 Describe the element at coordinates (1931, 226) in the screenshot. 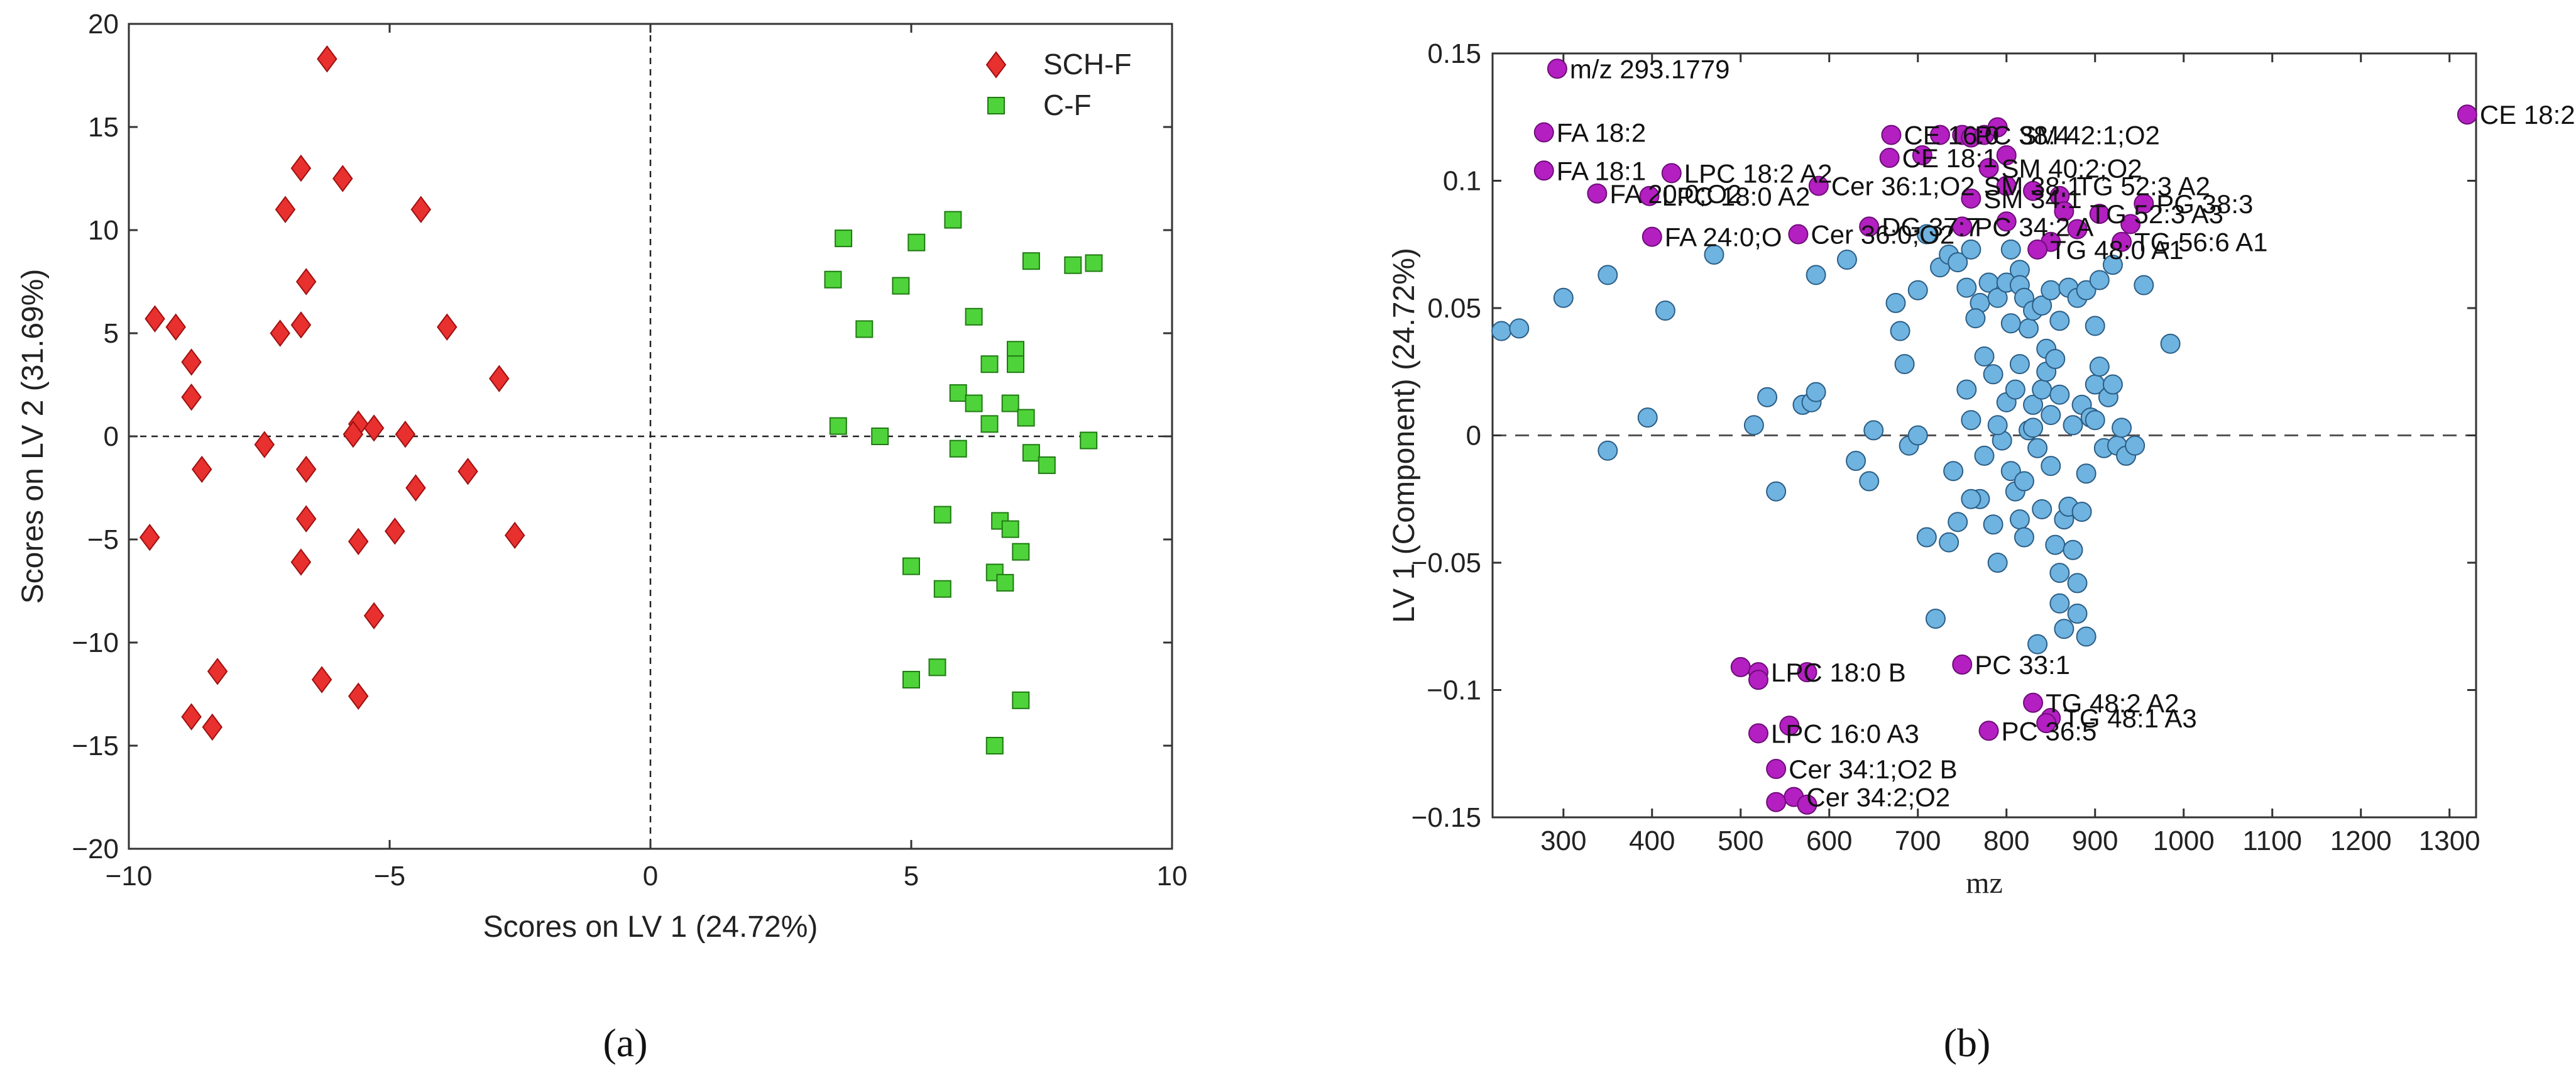

I see `point-annotation: DG 37:7` at that location.